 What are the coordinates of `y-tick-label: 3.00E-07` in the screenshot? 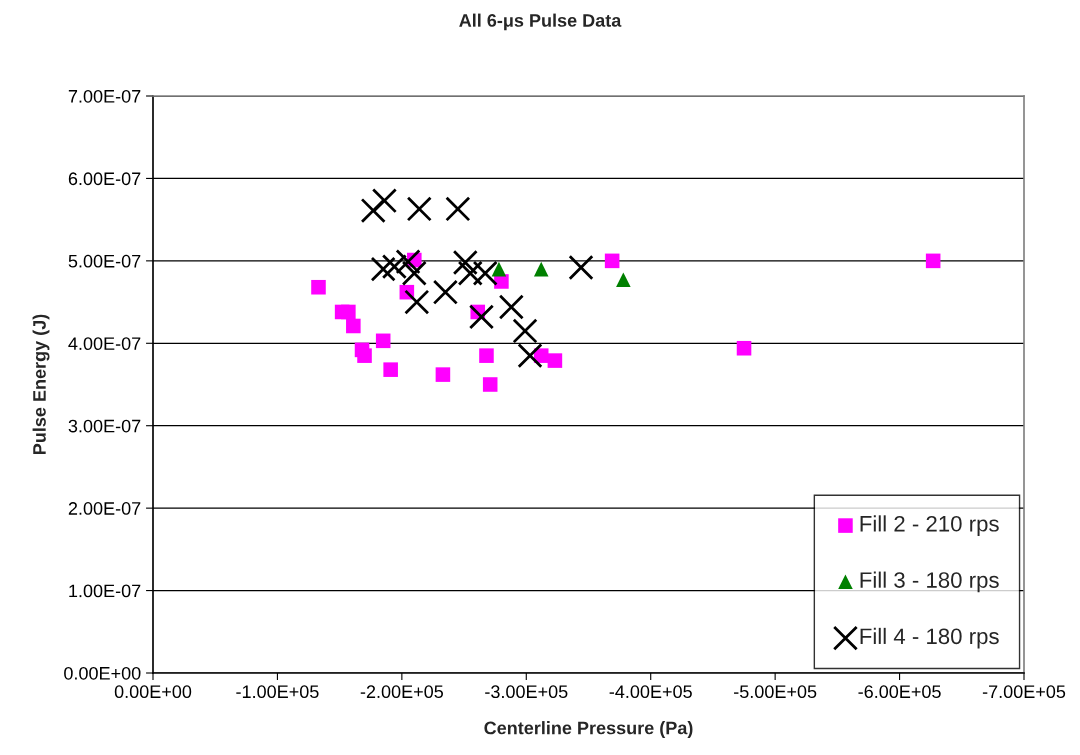 It's located at (104, 426).